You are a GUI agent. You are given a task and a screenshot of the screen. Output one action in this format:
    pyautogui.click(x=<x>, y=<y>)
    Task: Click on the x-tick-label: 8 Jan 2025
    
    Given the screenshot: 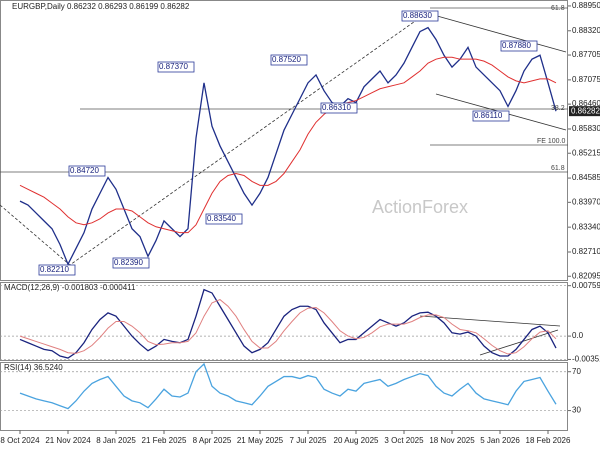 What is the action you would take?
    pyautogui.click(x=116, y=440)
    